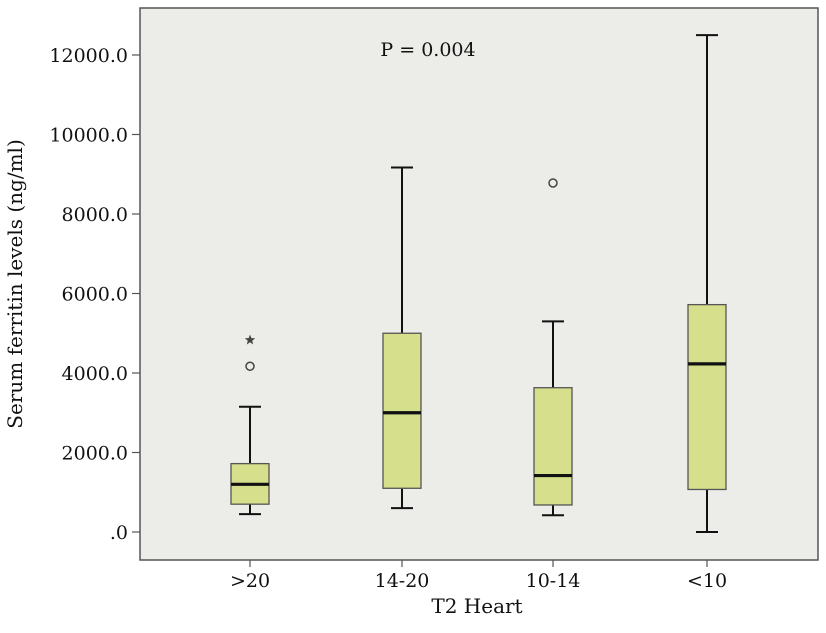 This screenshot has width=826, height=633. Describe the element at coordinates (250, 339) in the screenshot. I see `outlier-star` at that location.